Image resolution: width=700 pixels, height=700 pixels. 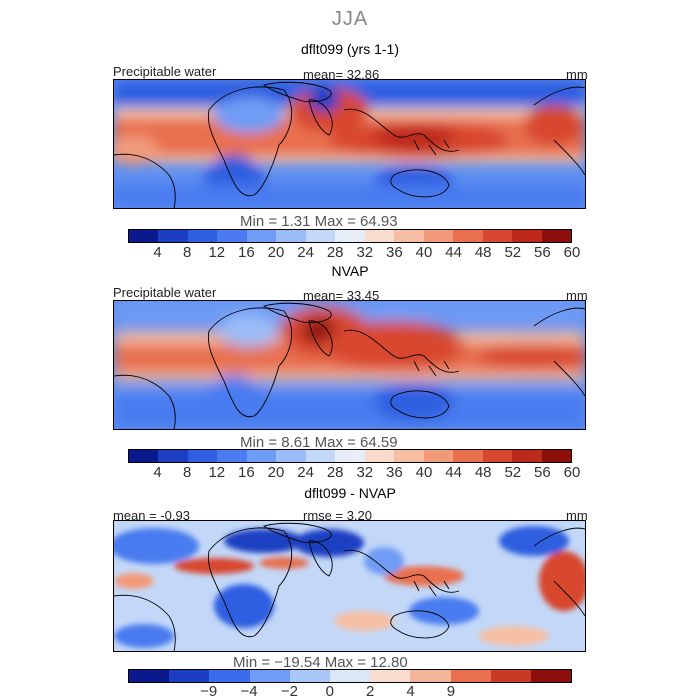 What do you see at coordinates (451, 691) in the screenshot?
I see `colorbar-tick-label: 9` at bounding box center [451, 691].